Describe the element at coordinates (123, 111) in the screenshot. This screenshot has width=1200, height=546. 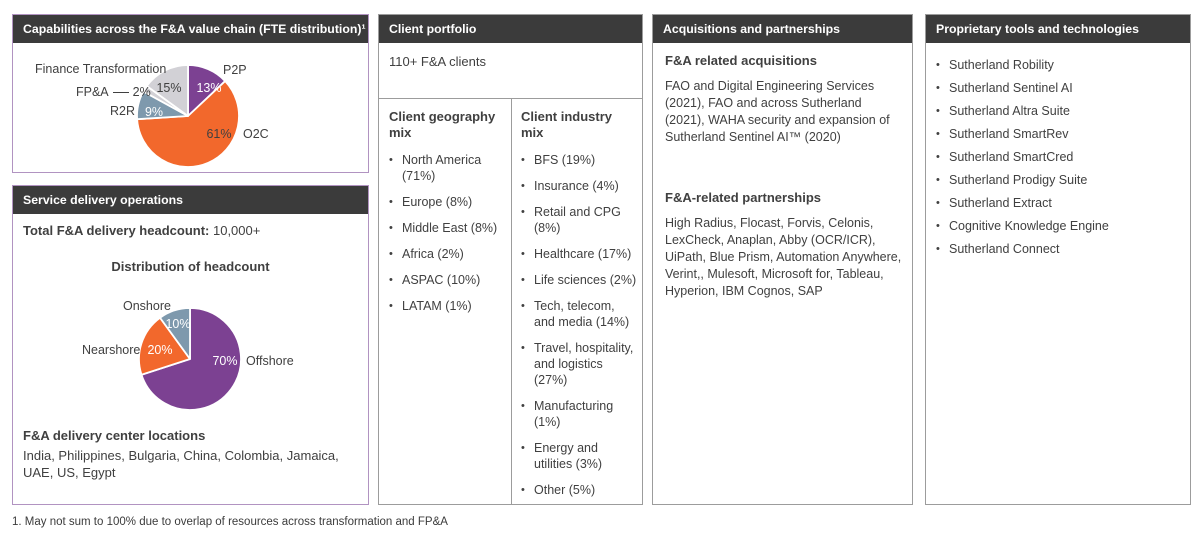
I see `pie-label-r2r: R2R` at that location.